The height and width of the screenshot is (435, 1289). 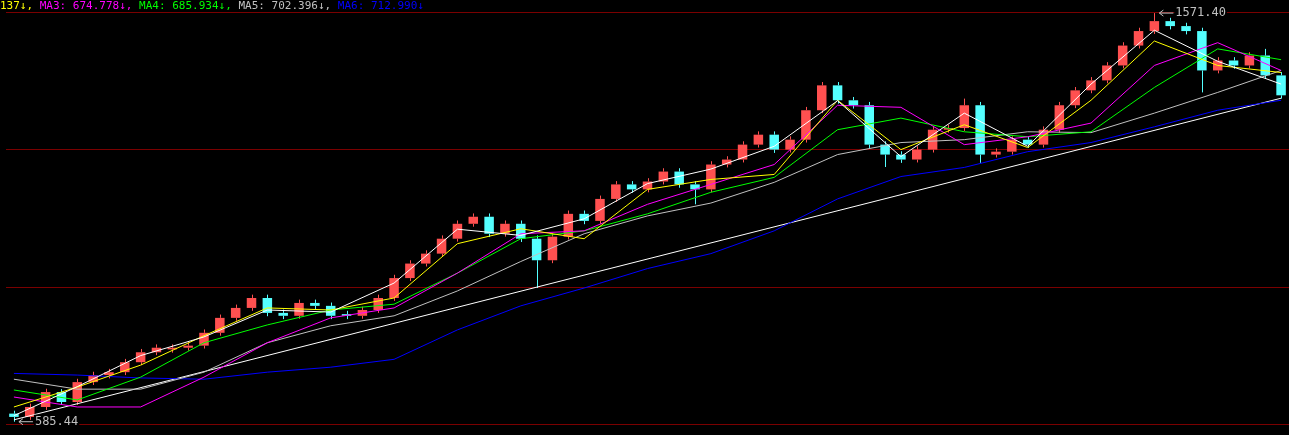 What do you see at coordinates (285, 6) in the screenshot?
I see `text: MA5: 702.396↓,` at bounding box center [285, 6].